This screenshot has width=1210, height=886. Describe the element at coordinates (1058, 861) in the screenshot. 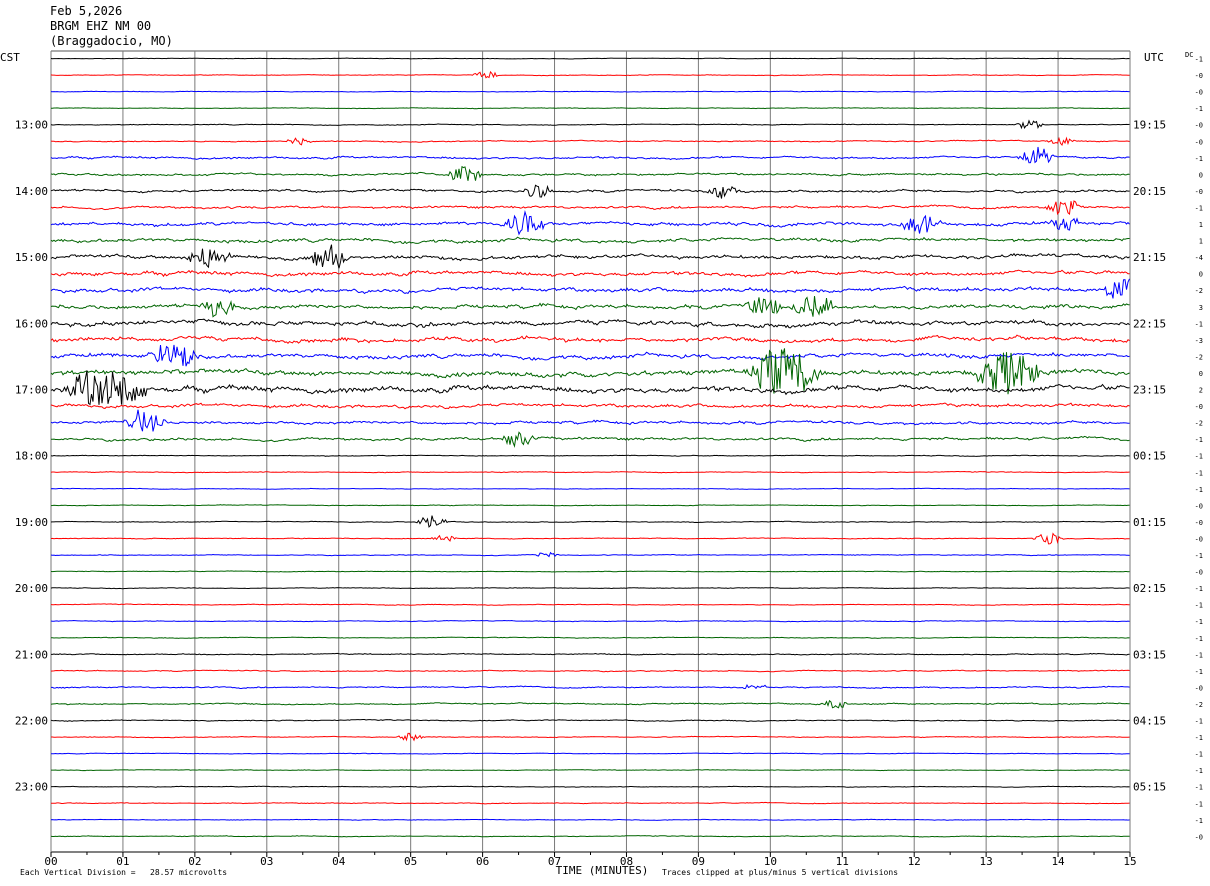

I see `x-tick-label: 14` at that location.